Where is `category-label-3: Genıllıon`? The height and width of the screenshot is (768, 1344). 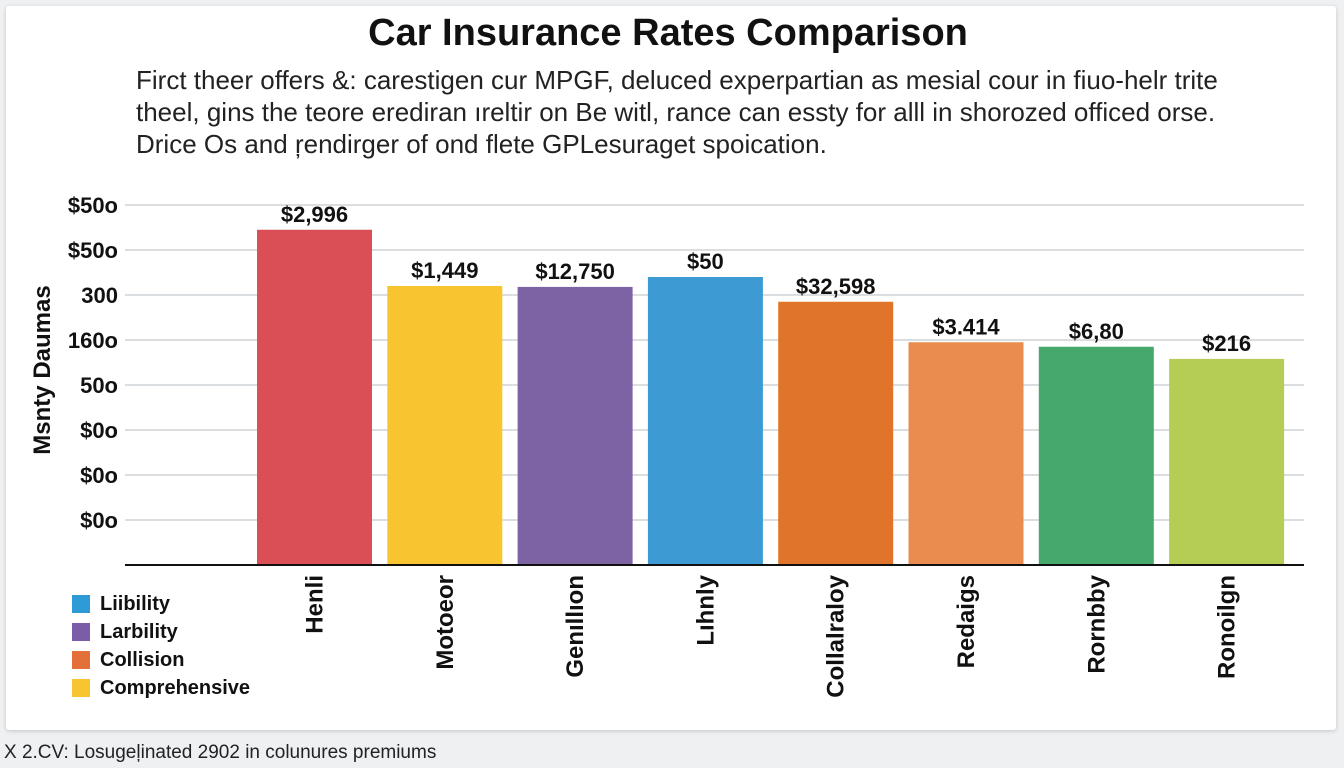 category-label-3: Genıllıon is located at coordinates (575, 626).